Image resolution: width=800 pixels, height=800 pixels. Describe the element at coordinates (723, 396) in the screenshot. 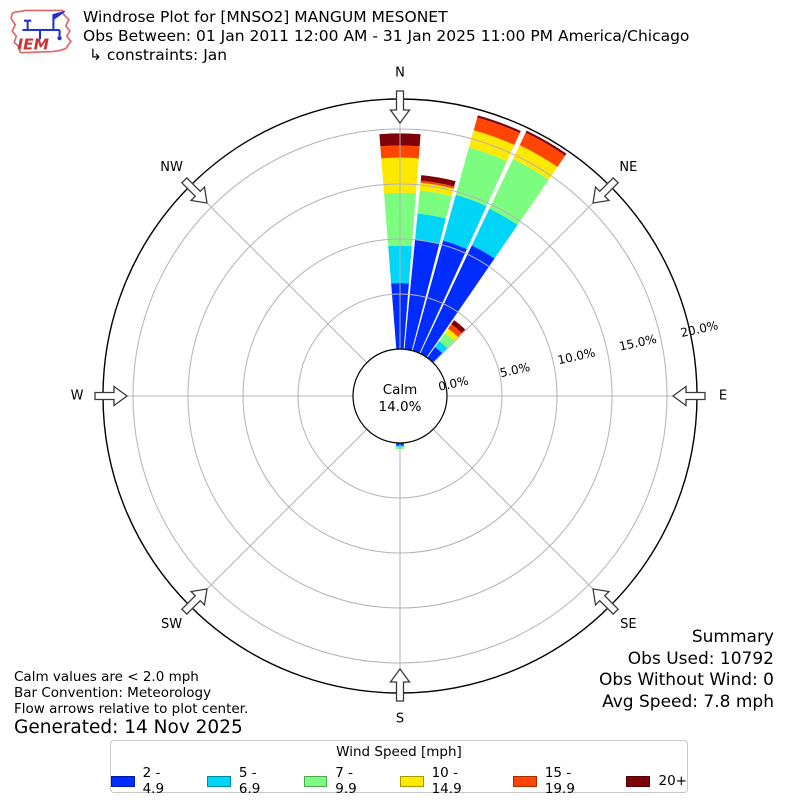

I see `compass-label-e: E` at that location.